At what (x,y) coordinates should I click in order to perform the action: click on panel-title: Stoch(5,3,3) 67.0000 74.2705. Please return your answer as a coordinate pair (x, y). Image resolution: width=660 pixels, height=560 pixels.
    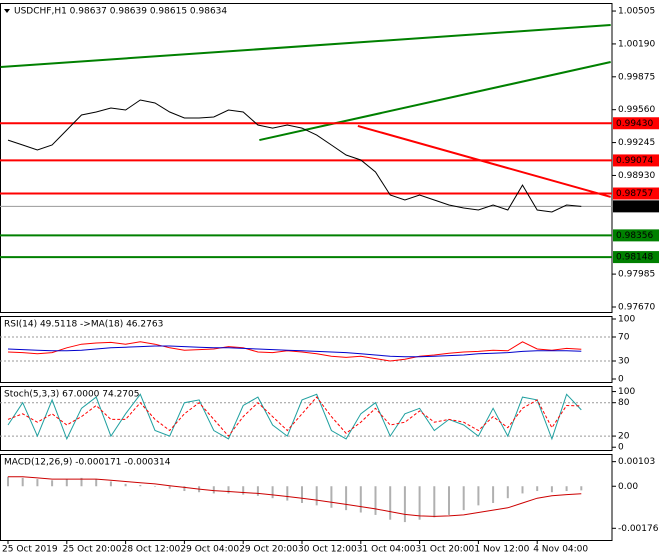
    Looking at the image, I should click on (71, 395).